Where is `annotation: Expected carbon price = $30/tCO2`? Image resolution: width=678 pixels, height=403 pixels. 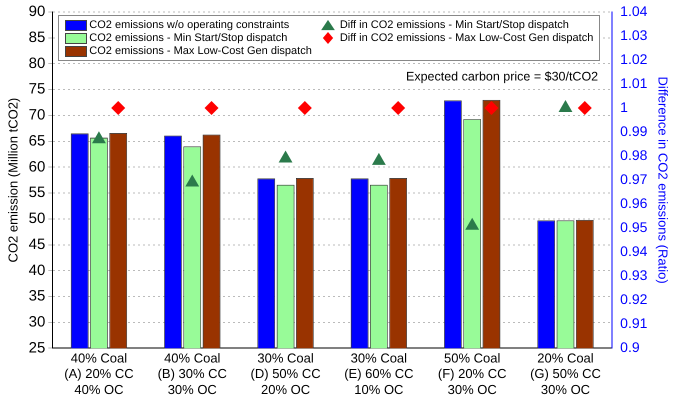
annotation: Expected carbon price = $30/tCO2 is located at coordinates (502, 76).